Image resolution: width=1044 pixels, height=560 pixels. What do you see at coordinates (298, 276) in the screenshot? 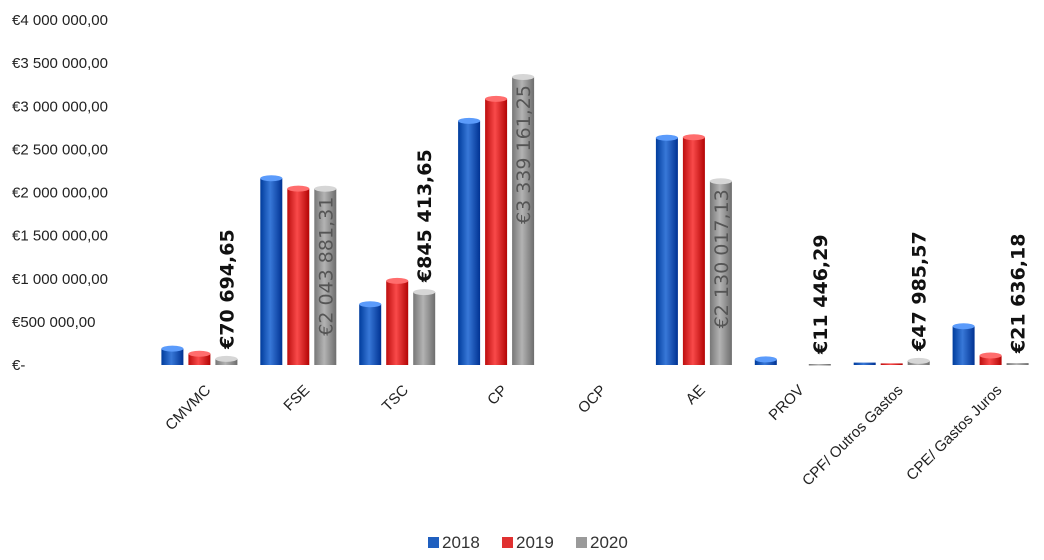
I see `bar-fse-2019` at bounding box center [298, 276].